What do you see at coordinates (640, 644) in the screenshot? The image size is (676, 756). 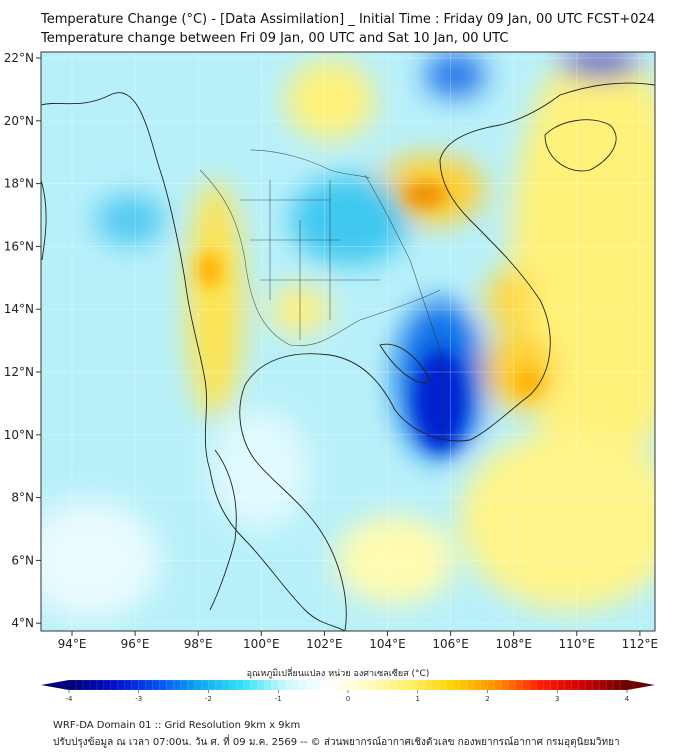 I see `lon-tick-label: 112°E` at bounding box center [640, 644].